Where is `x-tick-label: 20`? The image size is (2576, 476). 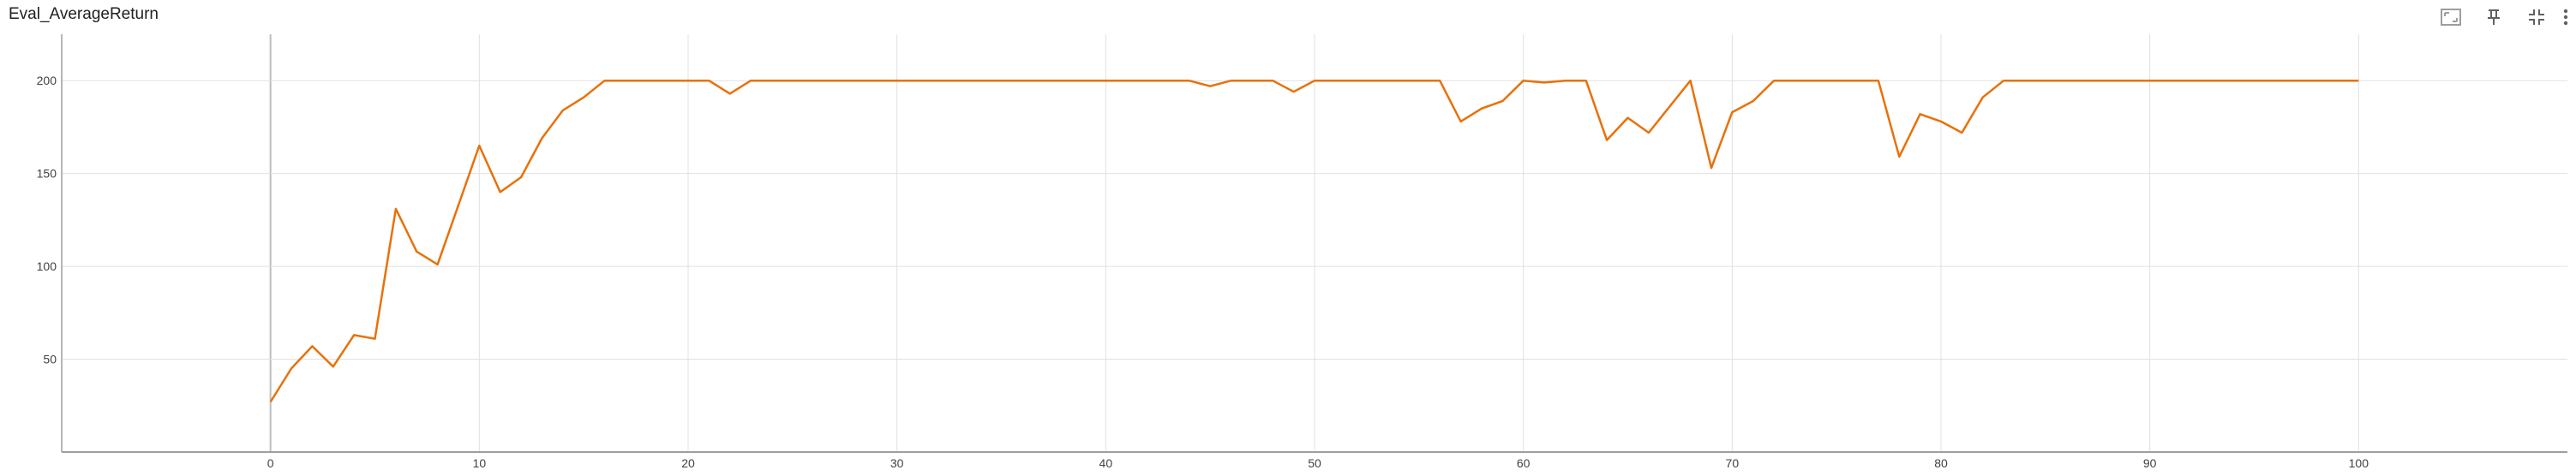
x-tick-label: 20 is located at coordinates (688, 463).